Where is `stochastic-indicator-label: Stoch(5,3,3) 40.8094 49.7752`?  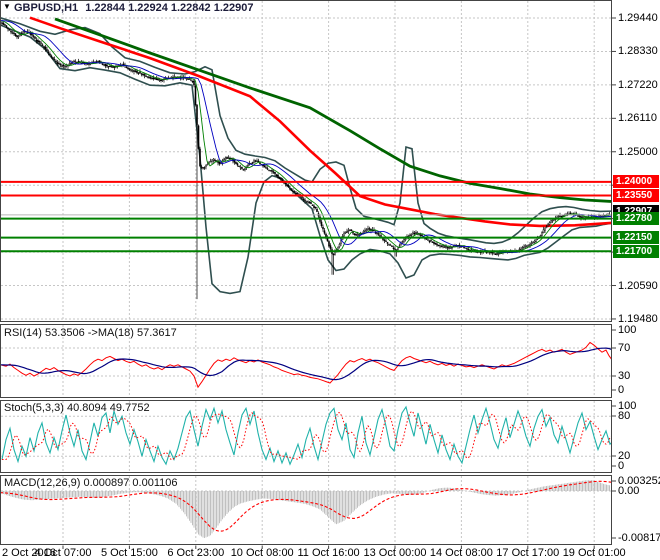
stochastic-indicator-label: Stoch(5,3,3) 40.8094 49.7752 is located at coordinates (77, 408).